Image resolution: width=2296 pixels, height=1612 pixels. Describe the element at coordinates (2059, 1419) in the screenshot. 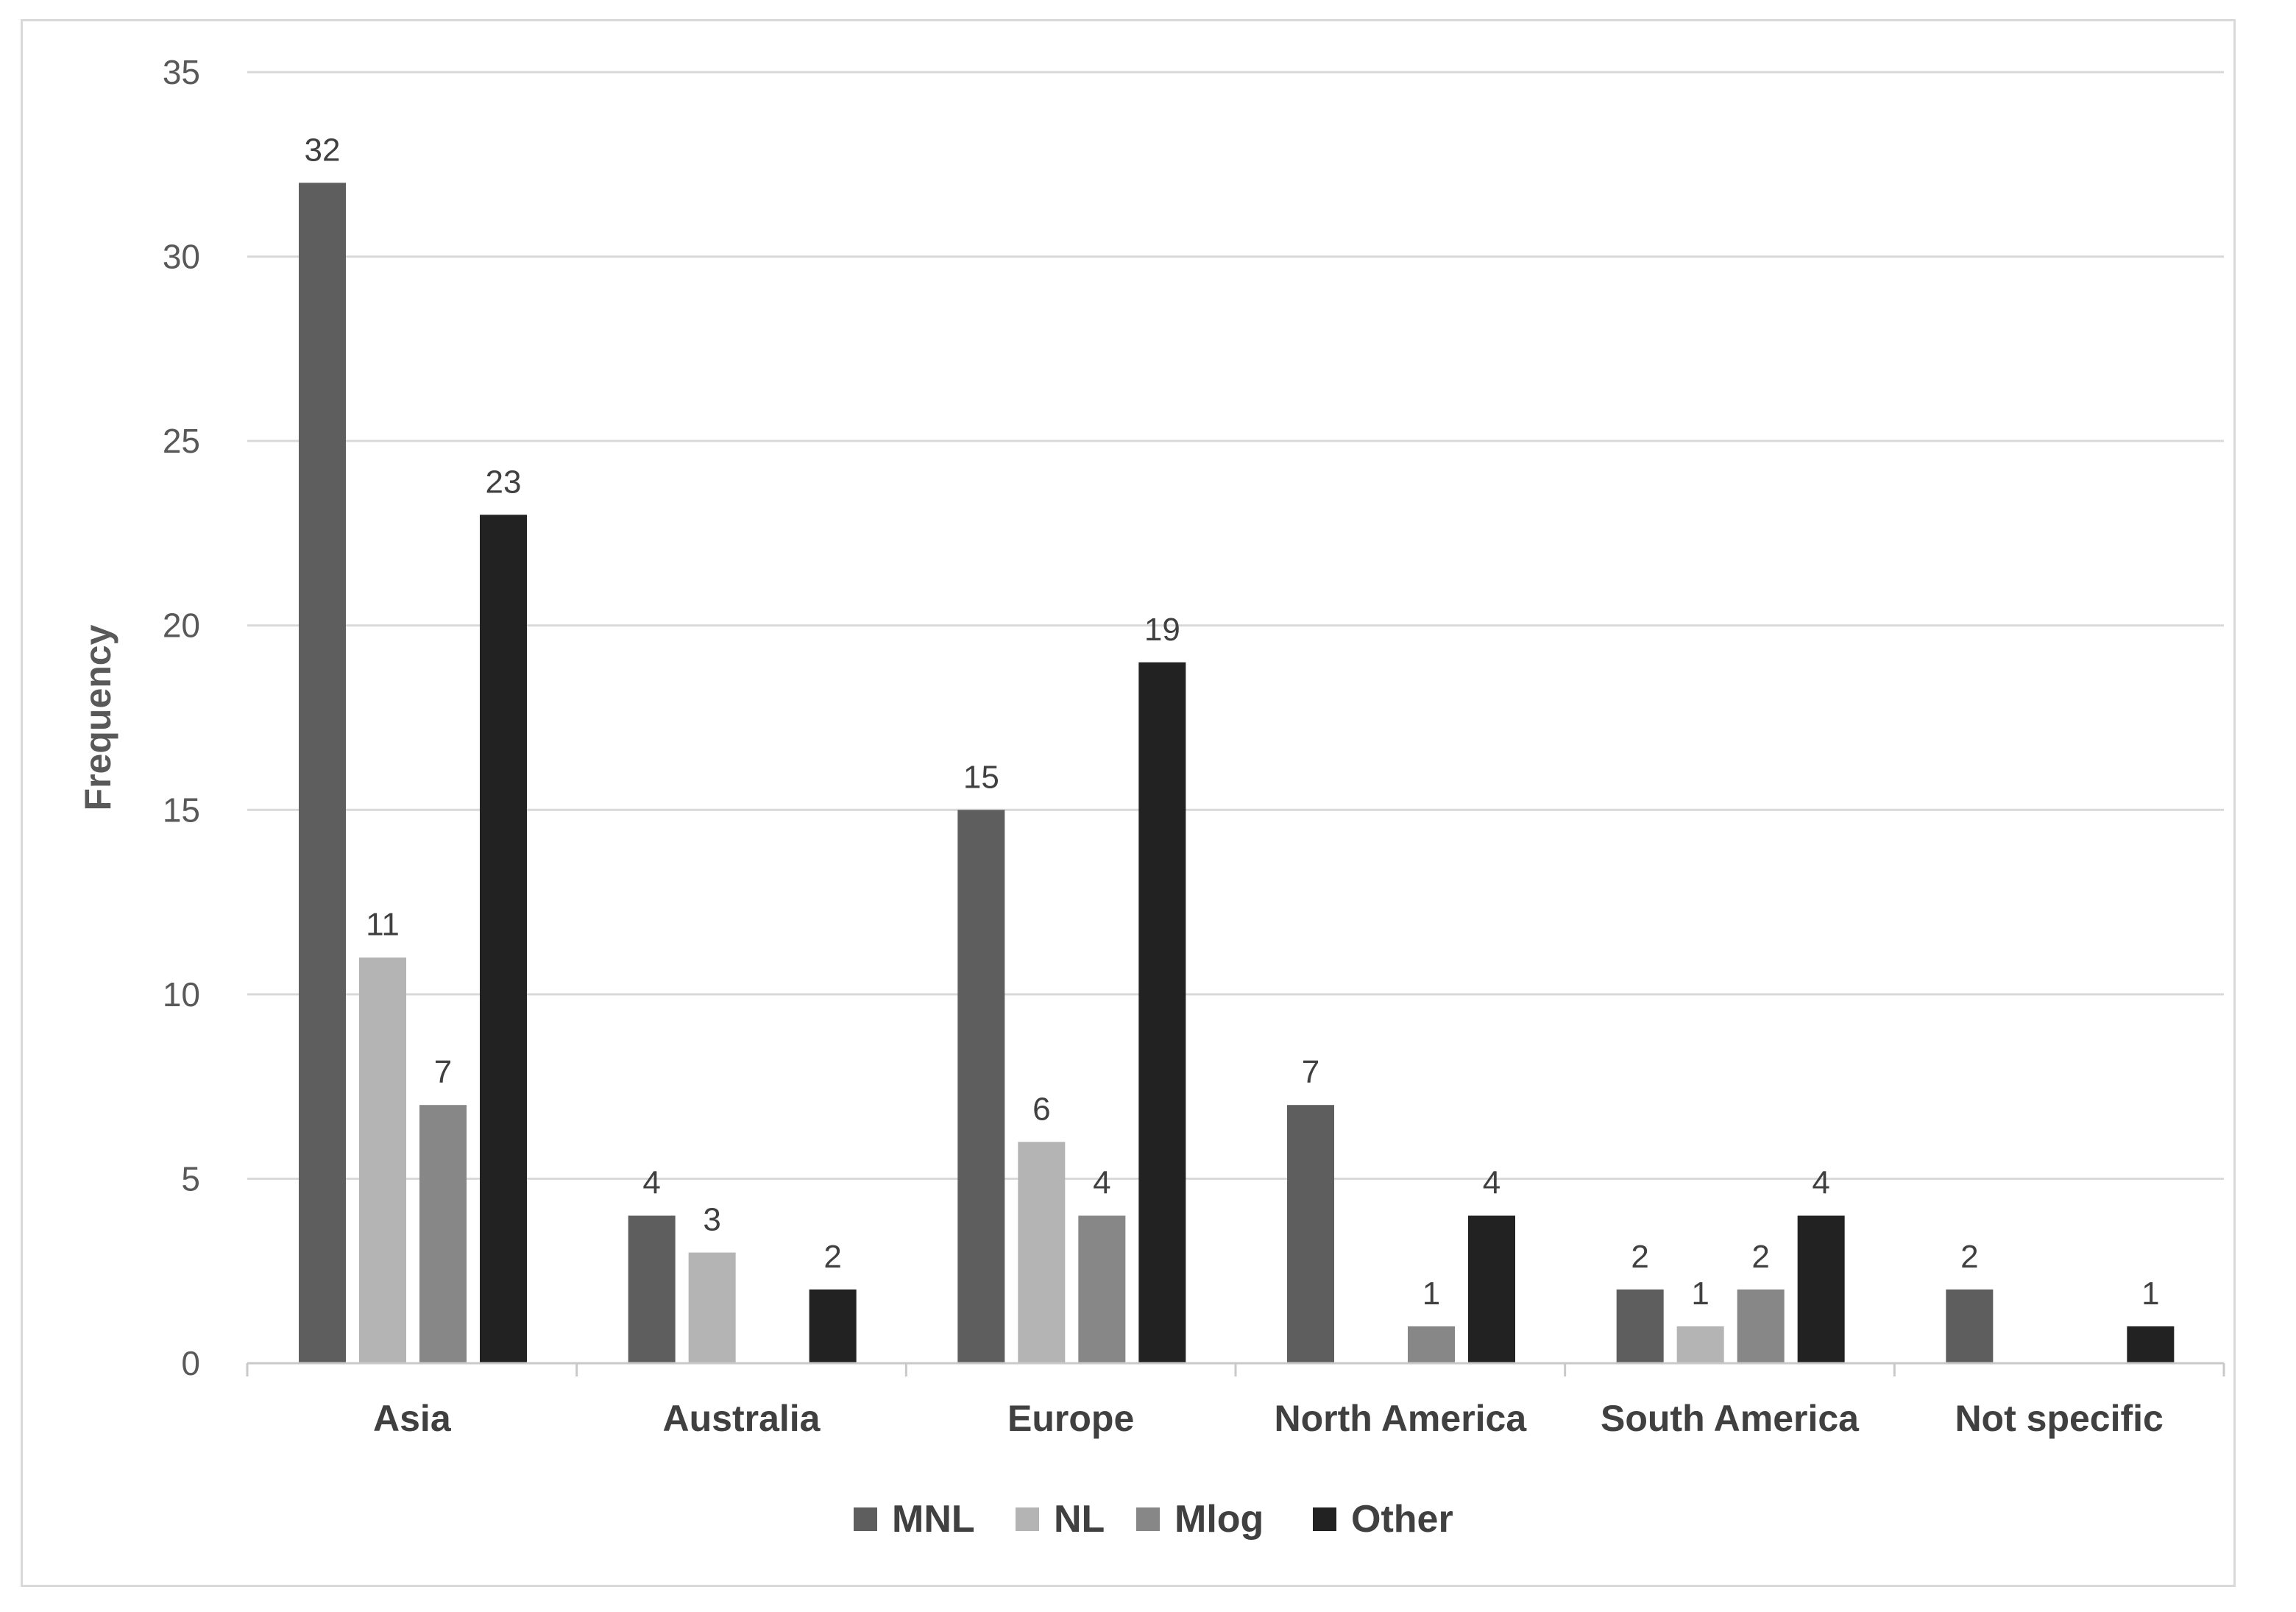

I see `x-tick-label: Not specific` at that location.